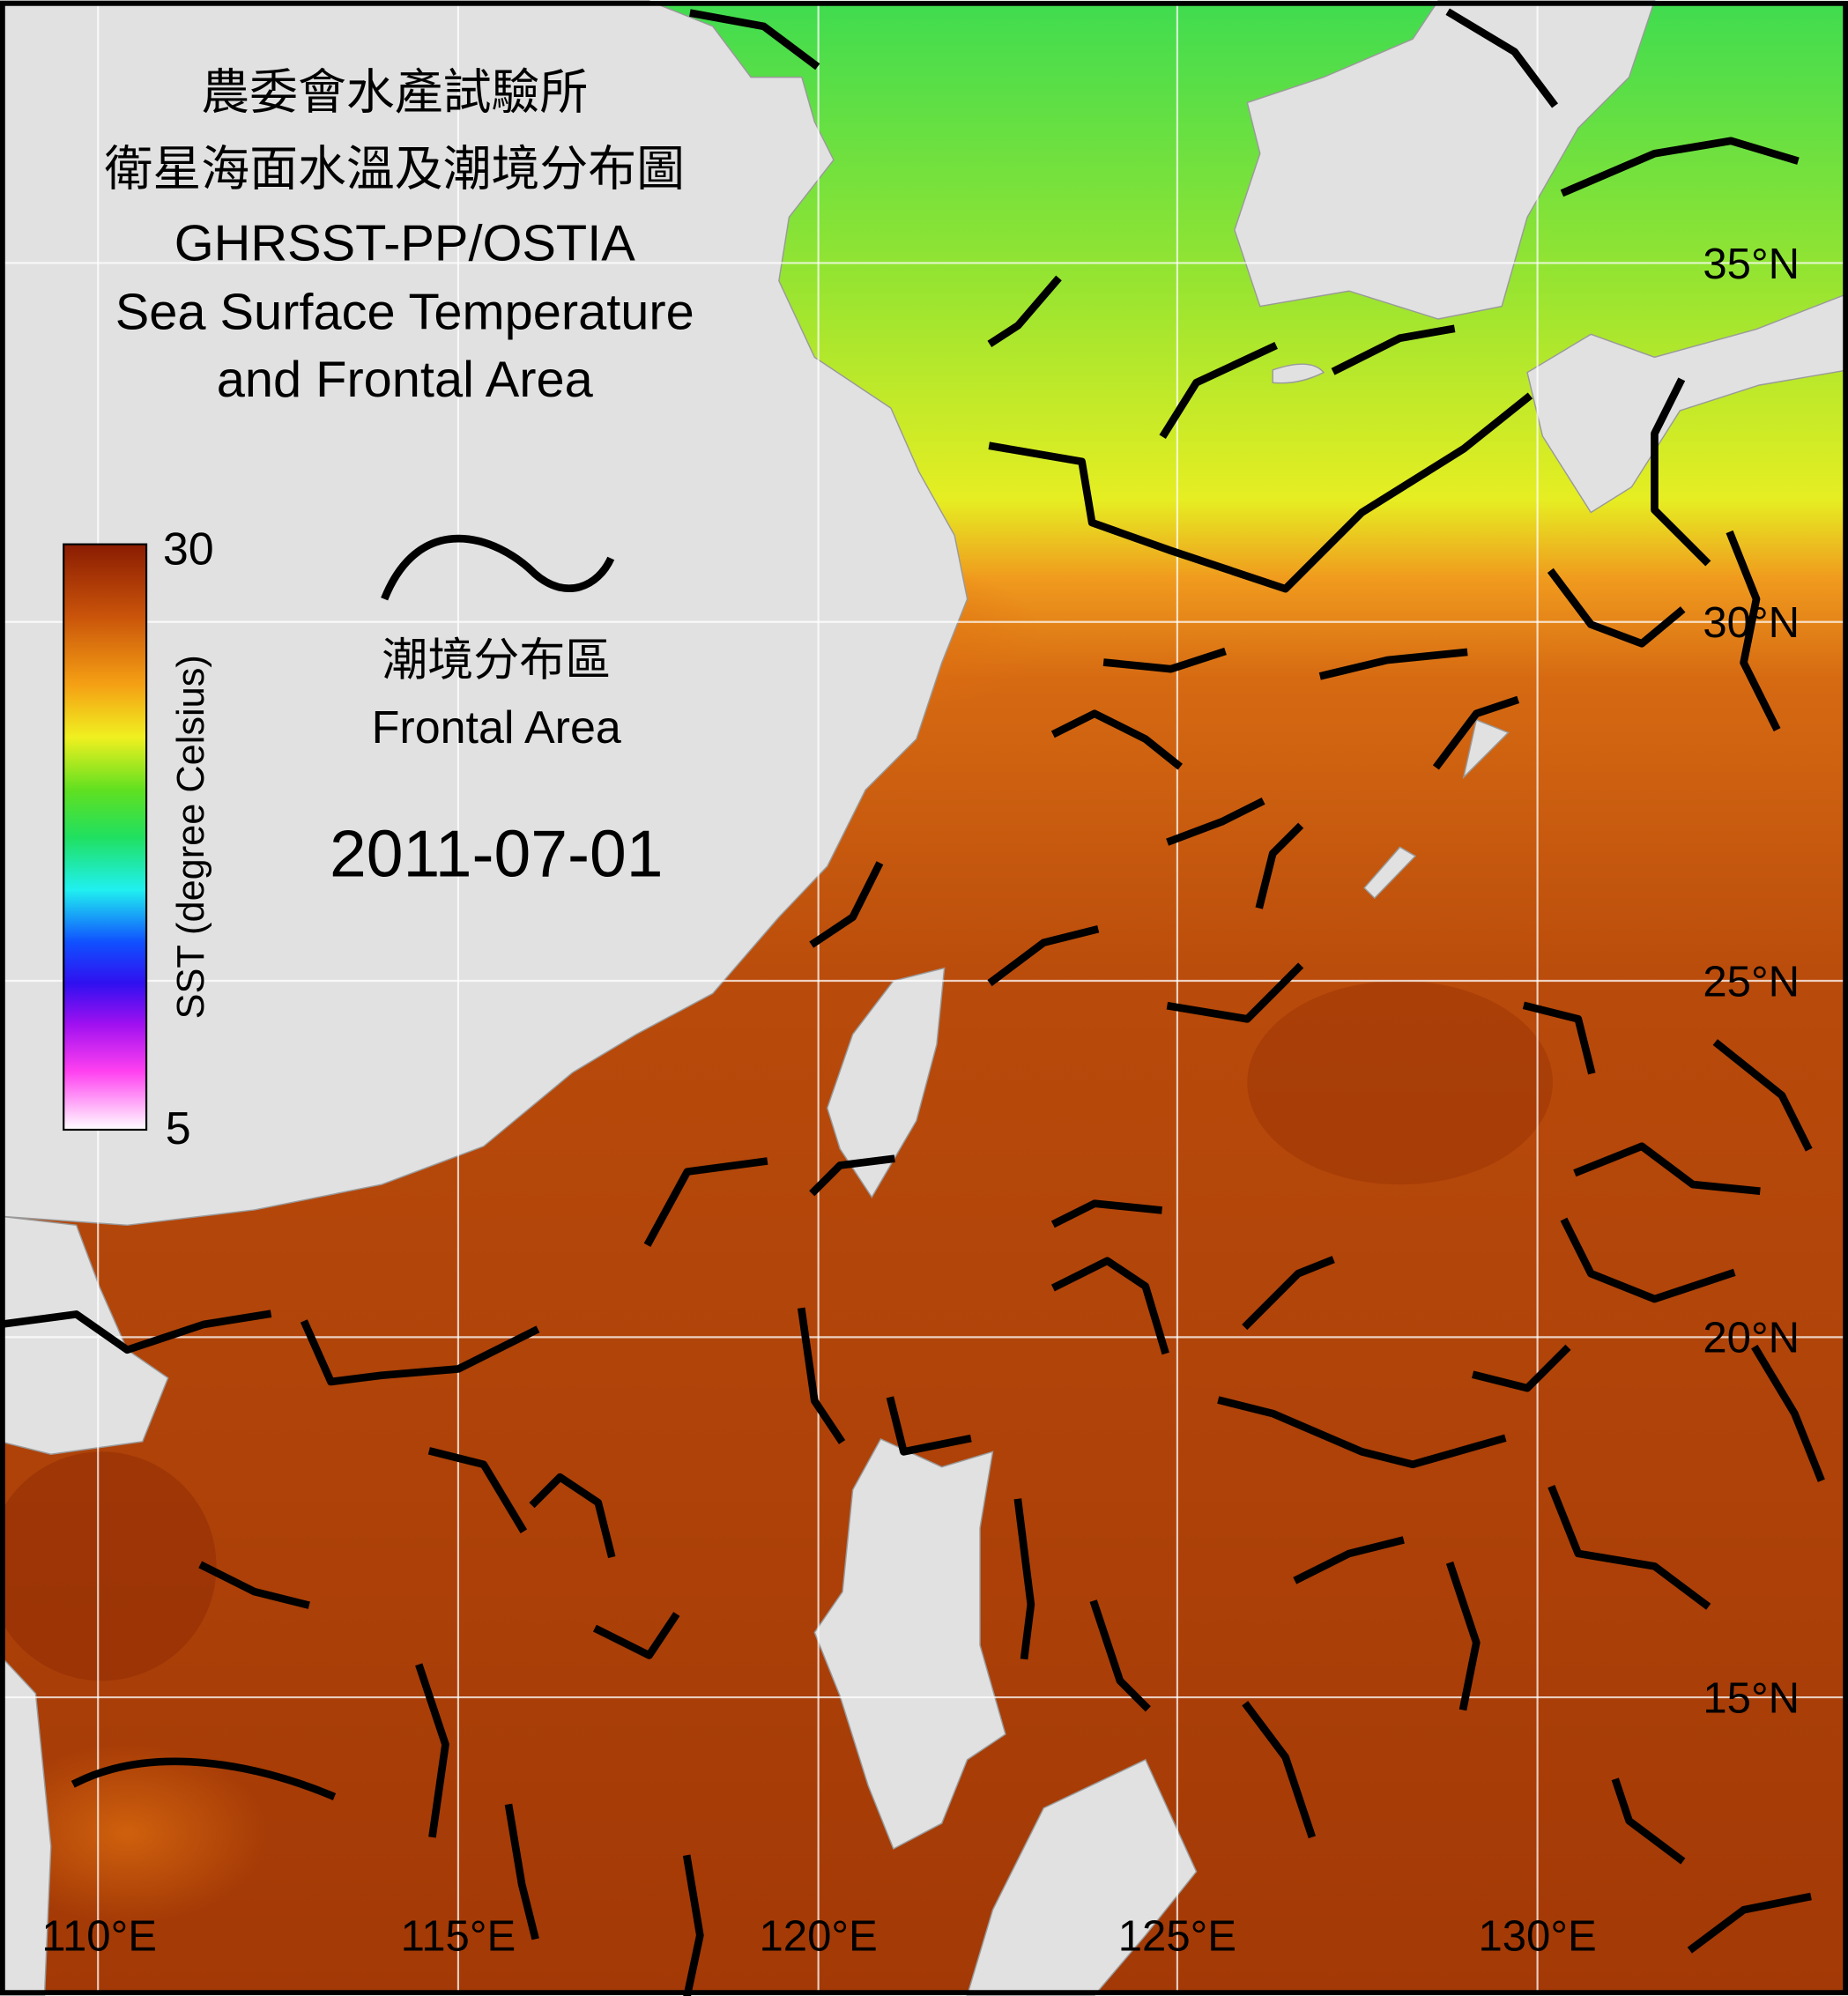 The image size is (1848, 1996). I want to click on colorbar-max: 30, so click(188, 549).